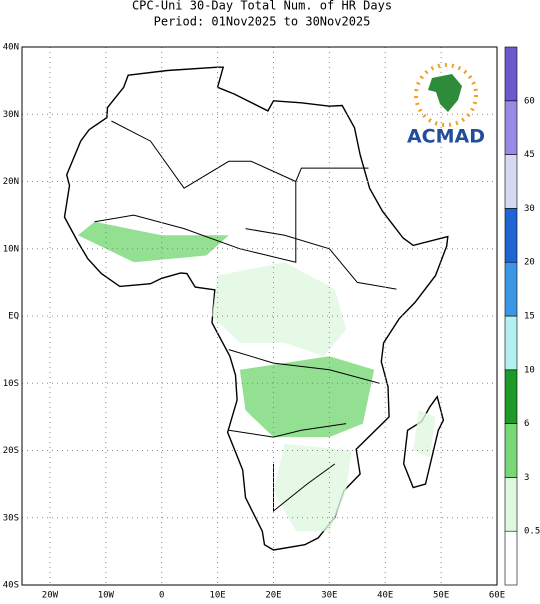 This screenshot has height=604, width=540. I want to click on colorbar-label: 60, so click(529, 101).